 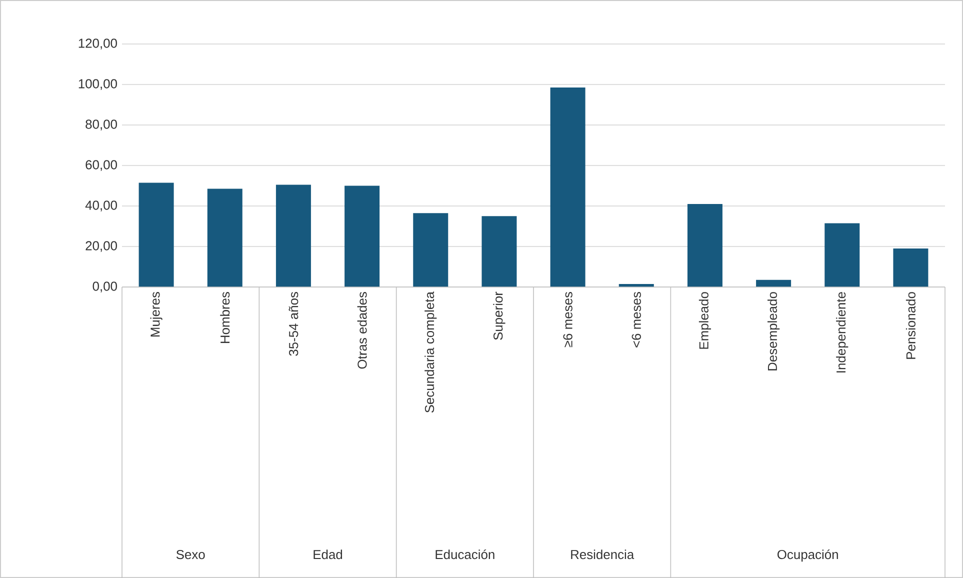 I want to click on x-tick-label: Mujeres, so click(x=156, y=314).